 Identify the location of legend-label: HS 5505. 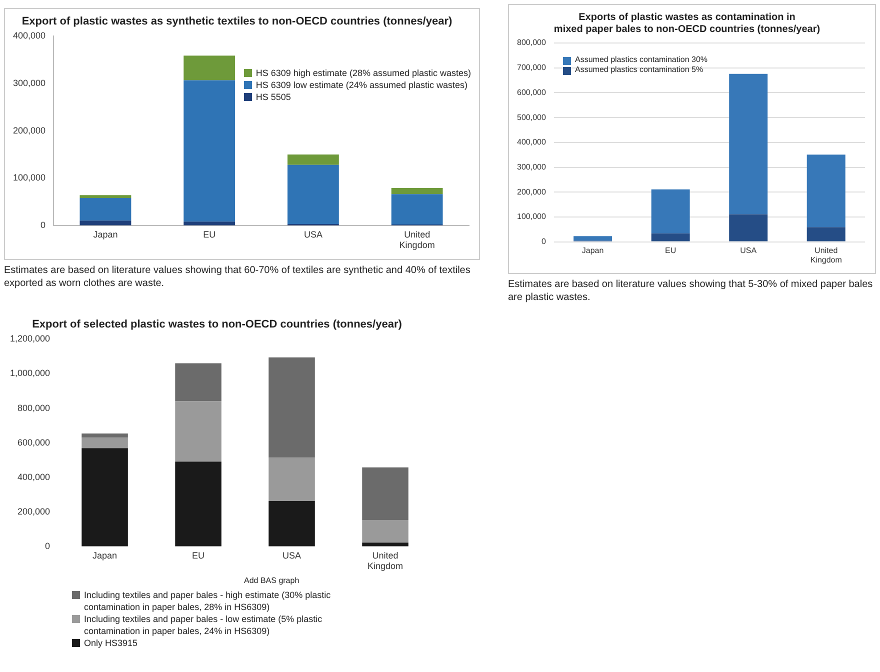
(273, 97).